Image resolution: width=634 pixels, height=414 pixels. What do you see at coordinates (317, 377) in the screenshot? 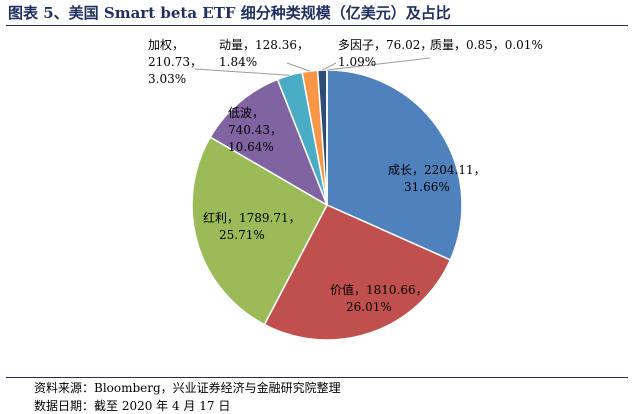
I see `footer-divider` at bounding box center [317, 377].